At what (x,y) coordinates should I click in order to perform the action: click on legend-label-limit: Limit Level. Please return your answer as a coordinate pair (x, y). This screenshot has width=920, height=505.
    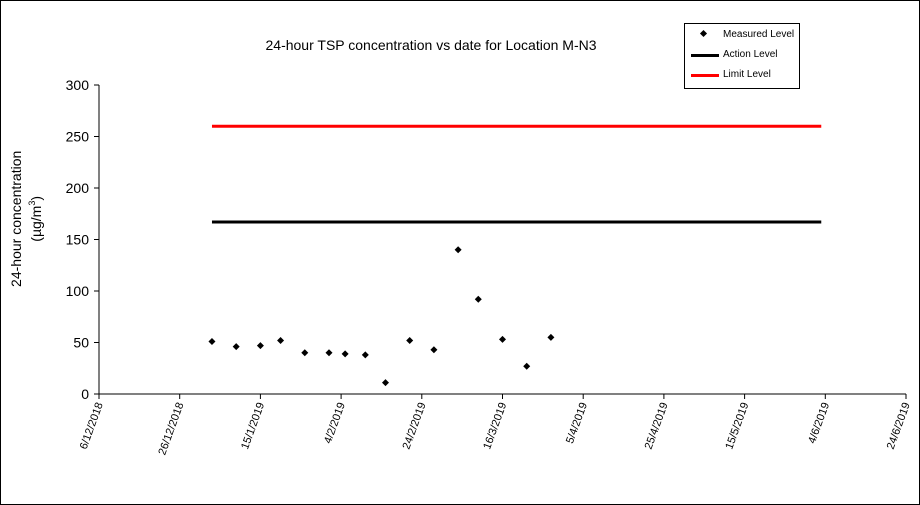
    Looking at the image, I should click on (747, 74).